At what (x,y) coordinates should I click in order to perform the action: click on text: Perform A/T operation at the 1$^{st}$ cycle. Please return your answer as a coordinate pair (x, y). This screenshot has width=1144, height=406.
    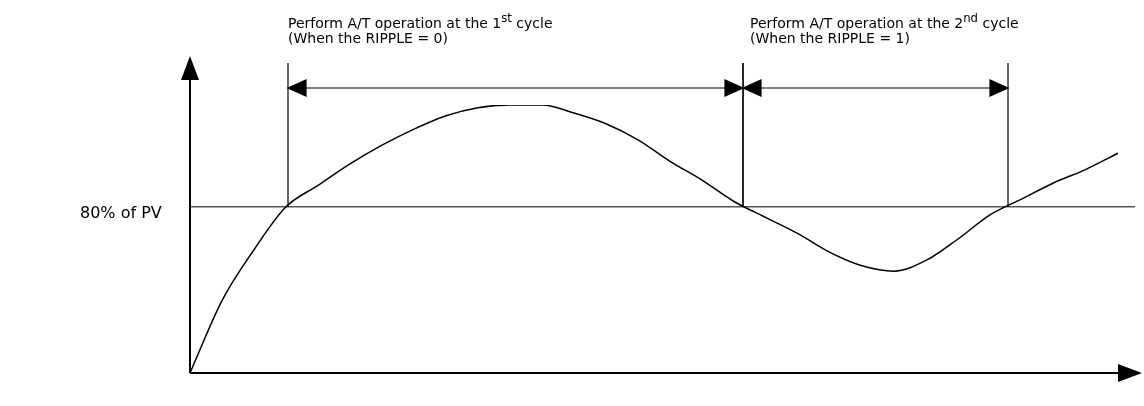
    Looking at the image, I should click on (420, 21).